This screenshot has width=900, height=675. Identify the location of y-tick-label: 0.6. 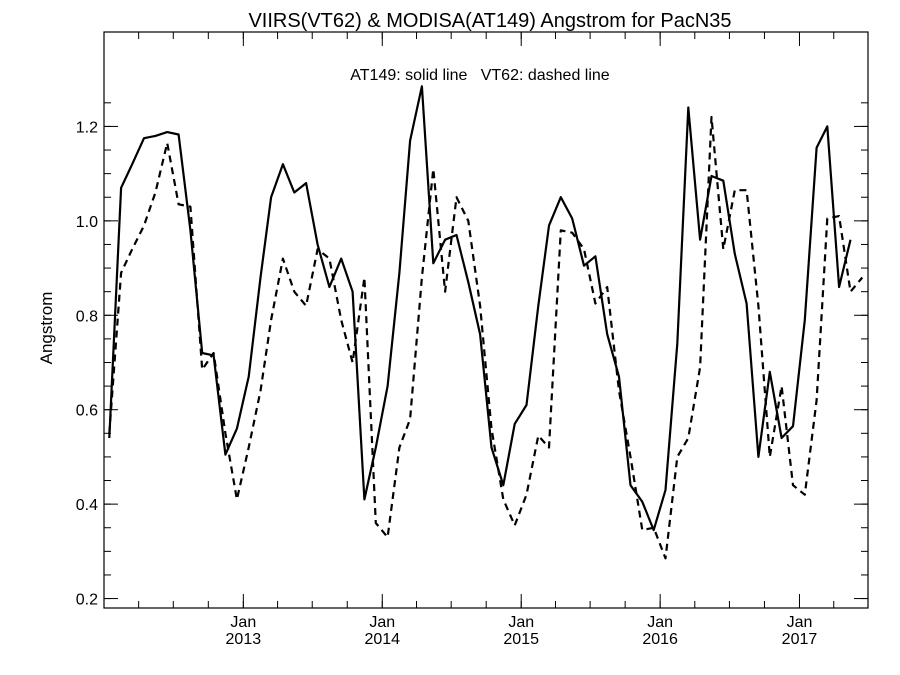
(87, 411).